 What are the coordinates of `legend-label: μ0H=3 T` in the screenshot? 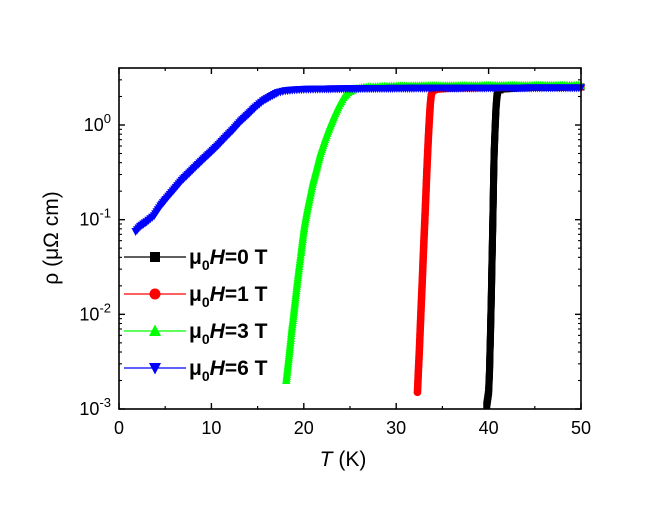 It's located at (228, 333).